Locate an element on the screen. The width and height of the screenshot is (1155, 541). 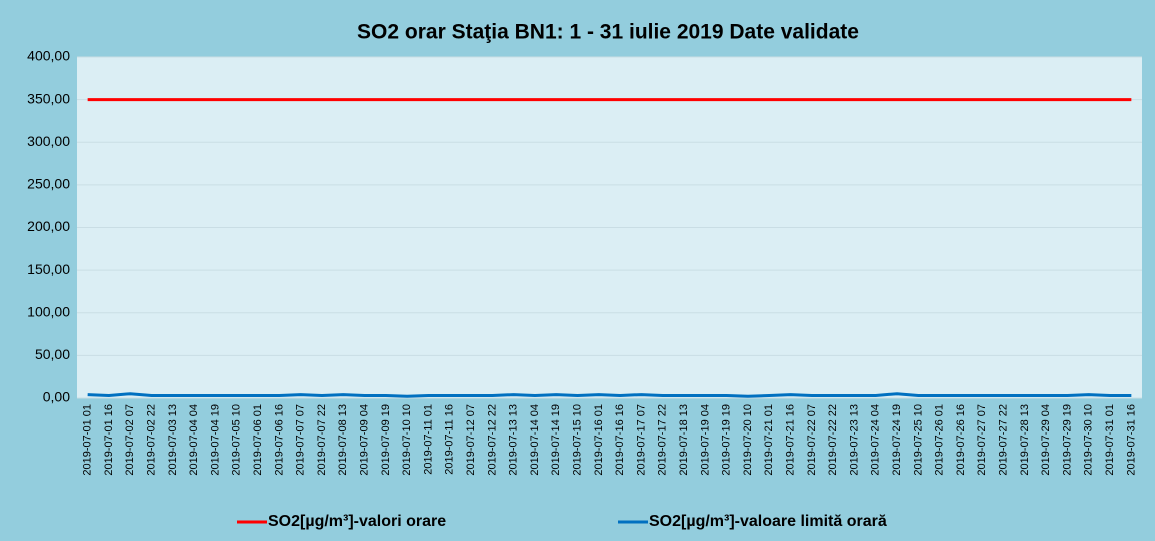
x-tick-label: 2019-07-11 16 is located at coordinates (450, 439).